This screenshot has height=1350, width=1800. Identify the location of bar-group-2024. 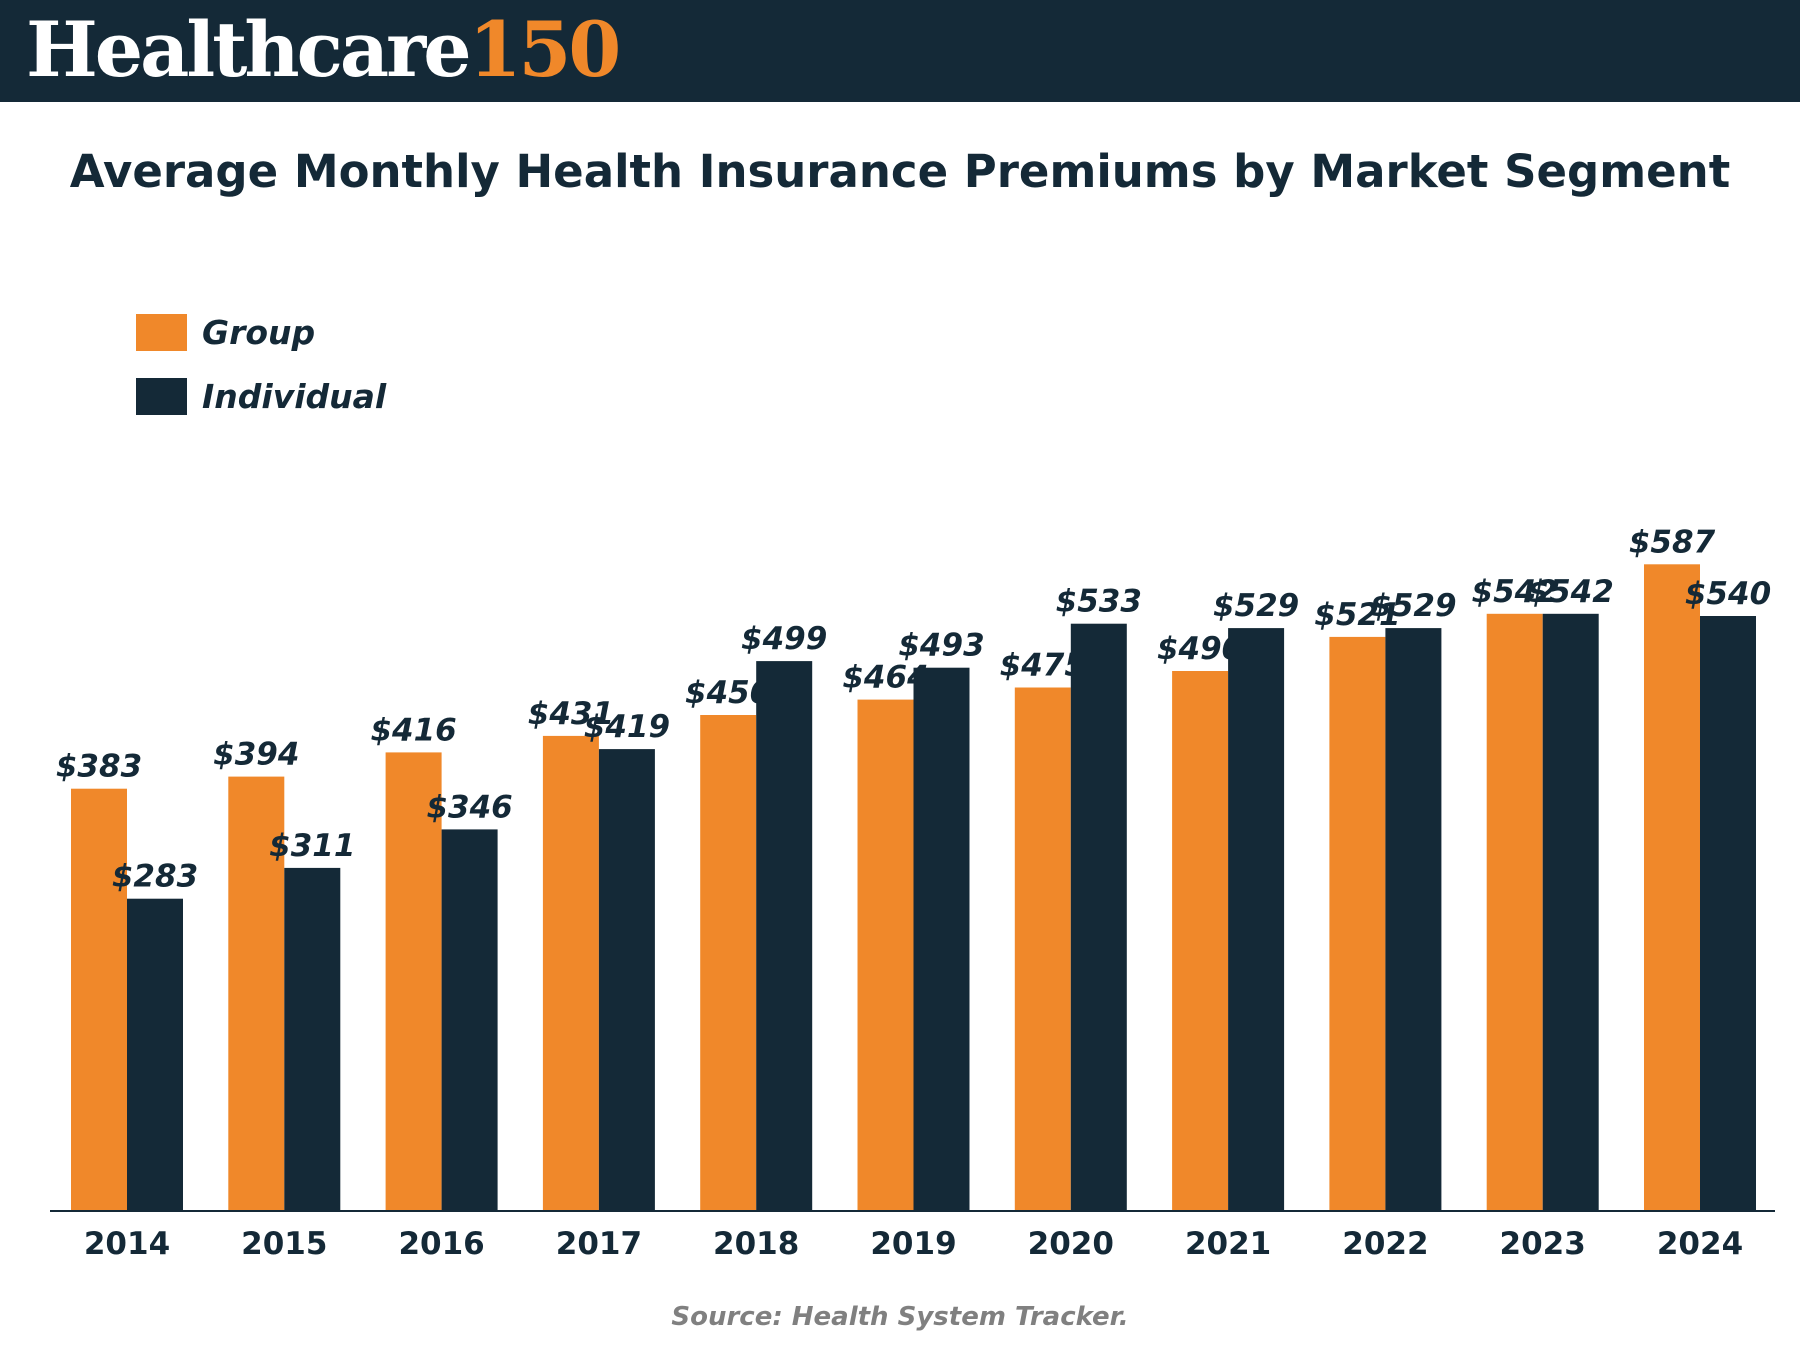
(1672, 887).